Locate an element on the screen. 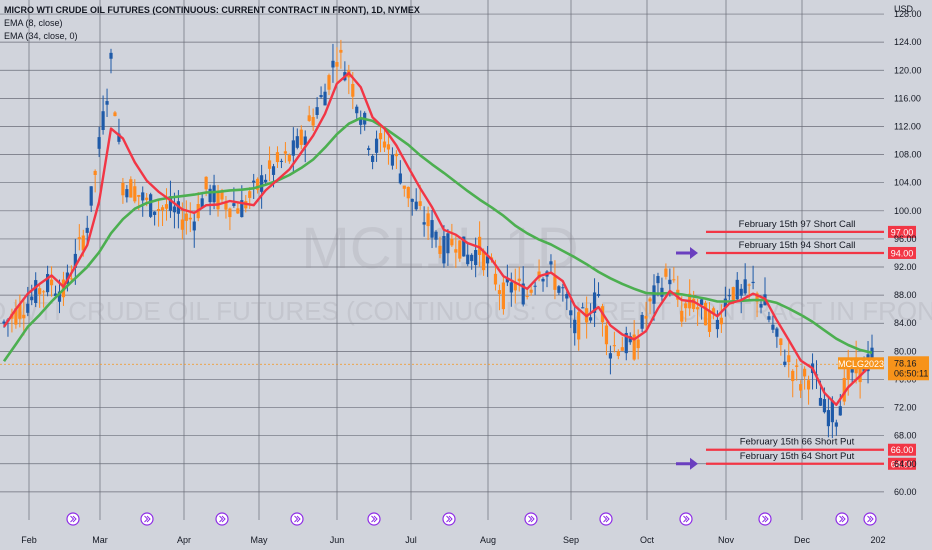 The width and height of the screenshot is (932, 550). symbol-tag-text: MCLG2023 is located at coordinates (861, 364).